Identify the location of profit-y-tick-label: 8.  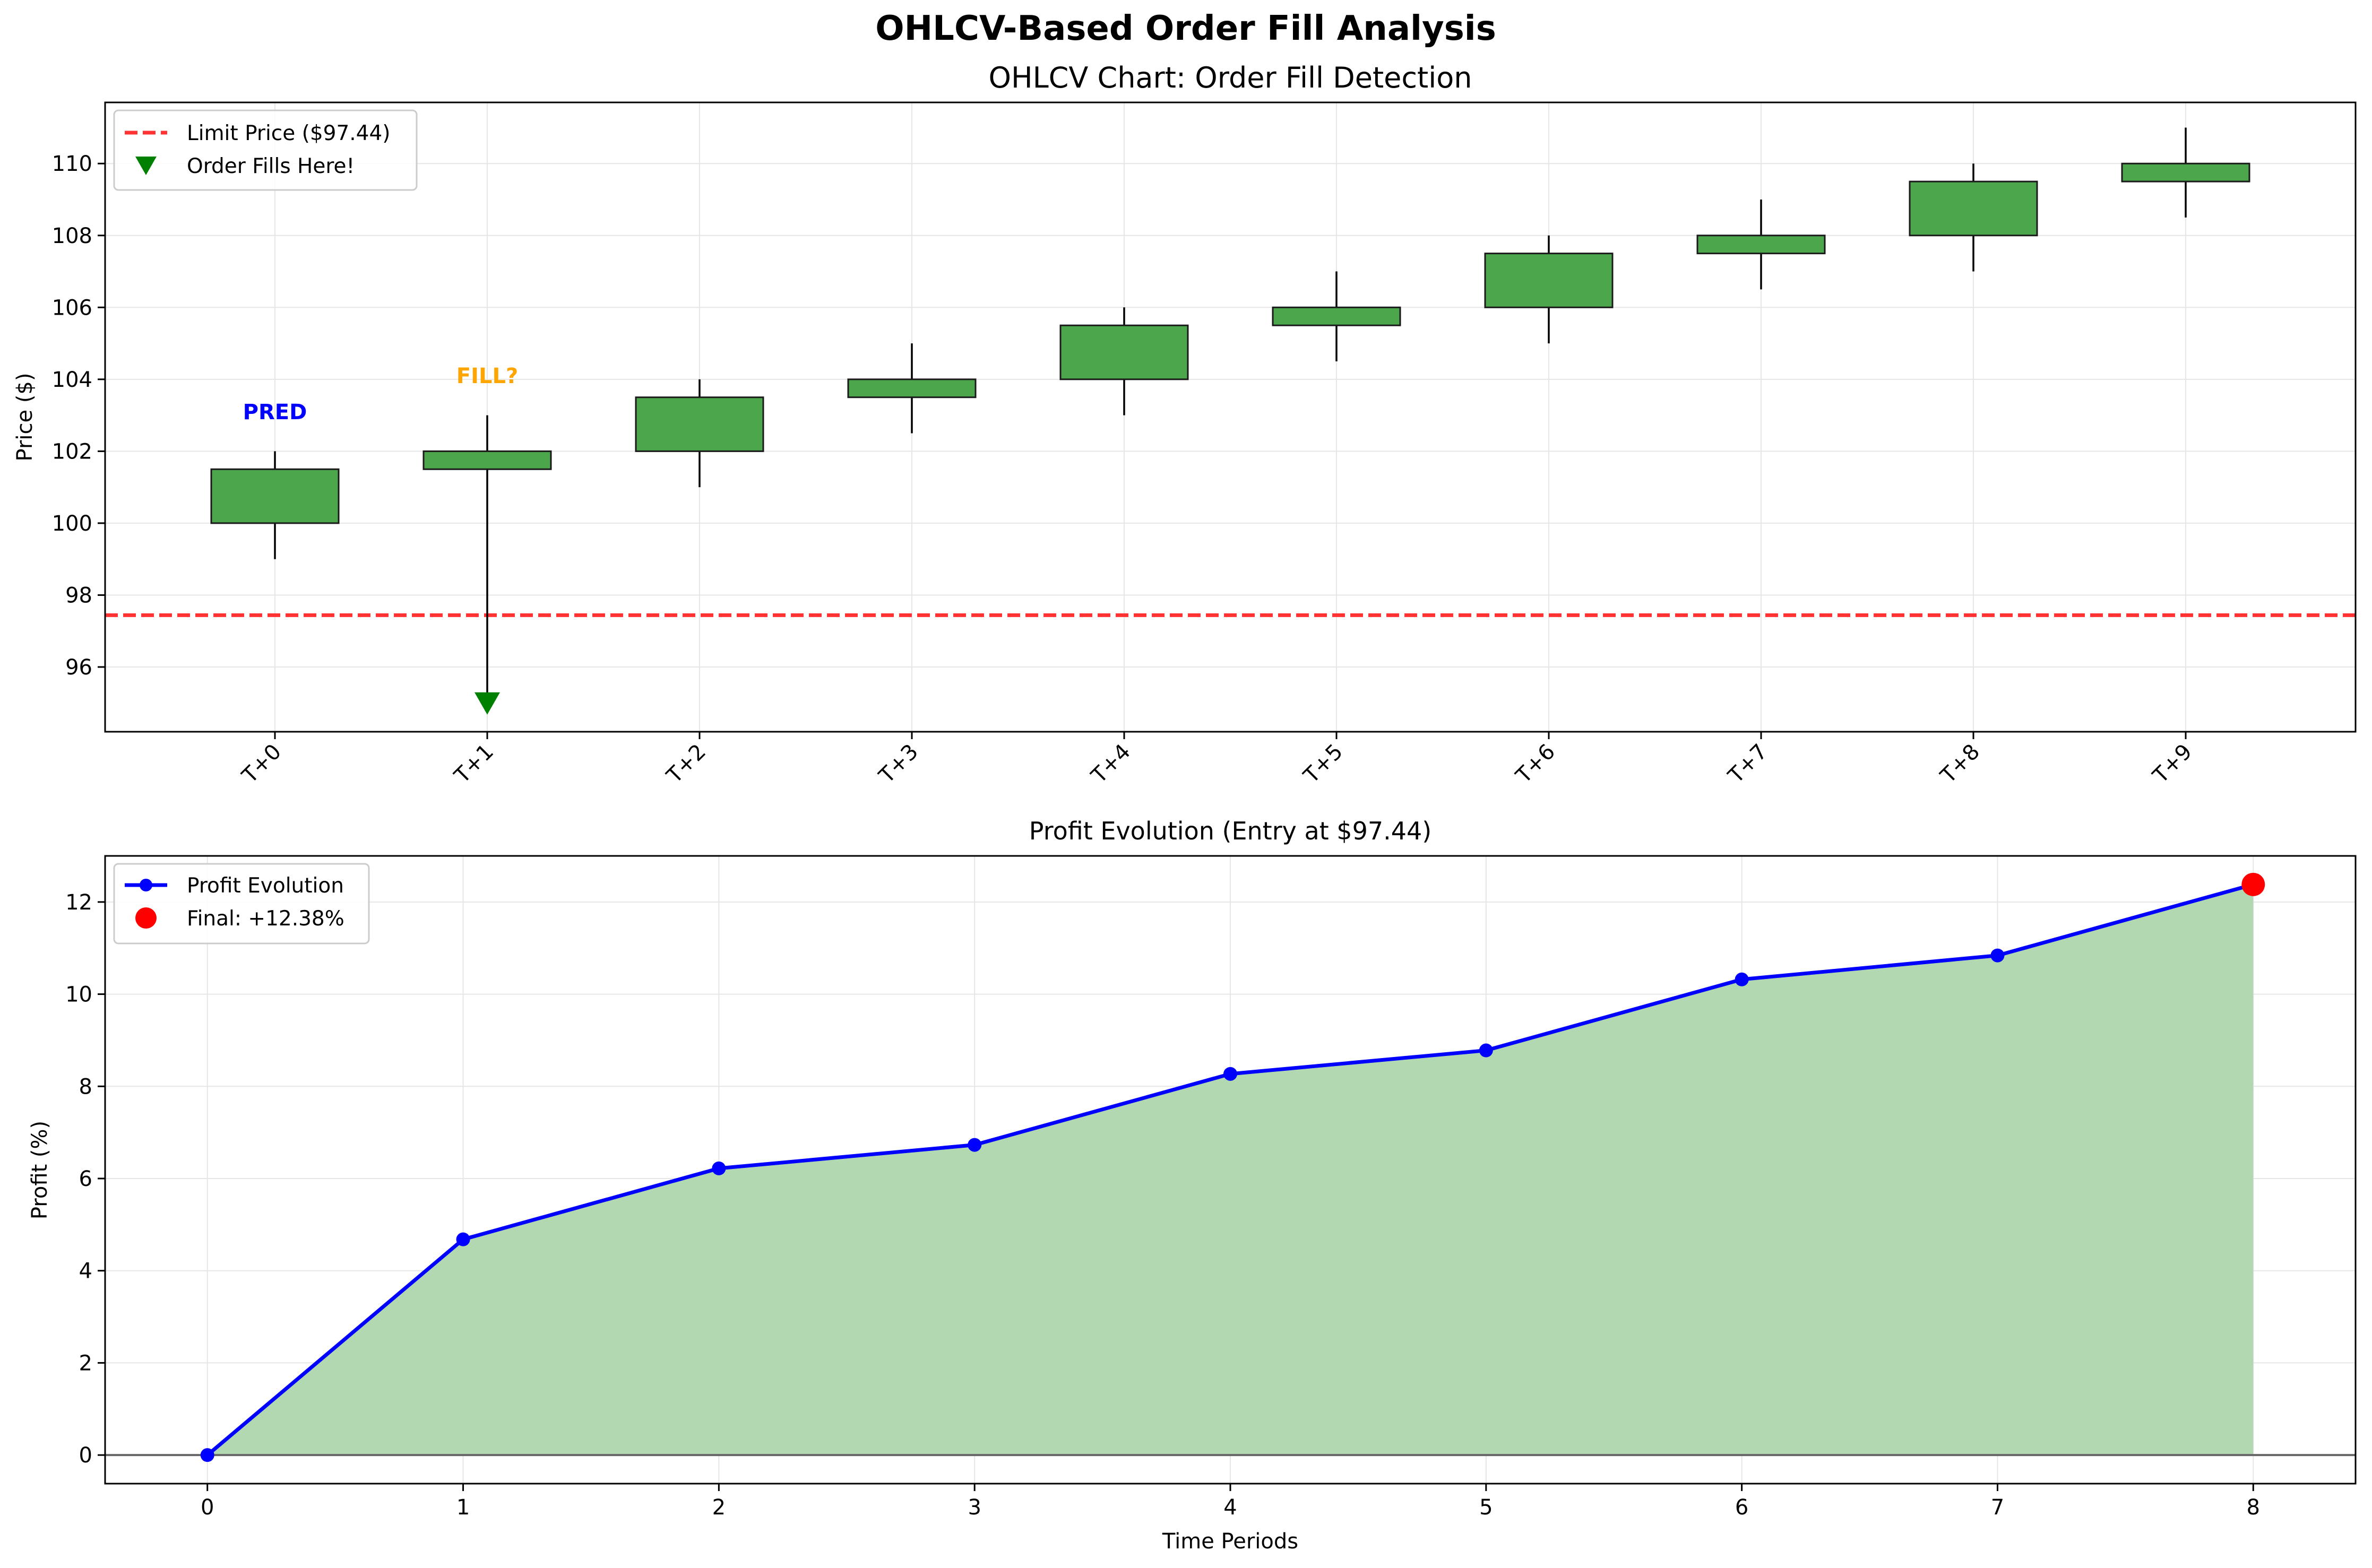
(85, 1087).